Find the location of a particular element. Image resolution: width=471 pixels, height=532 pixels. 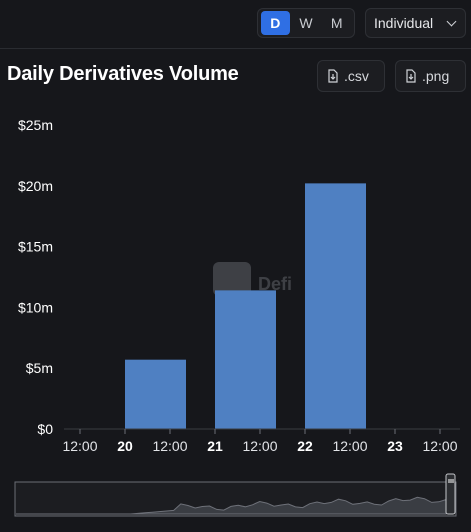

chart-title: Daily Derivatives Volume is located at coordinates (123, 74).